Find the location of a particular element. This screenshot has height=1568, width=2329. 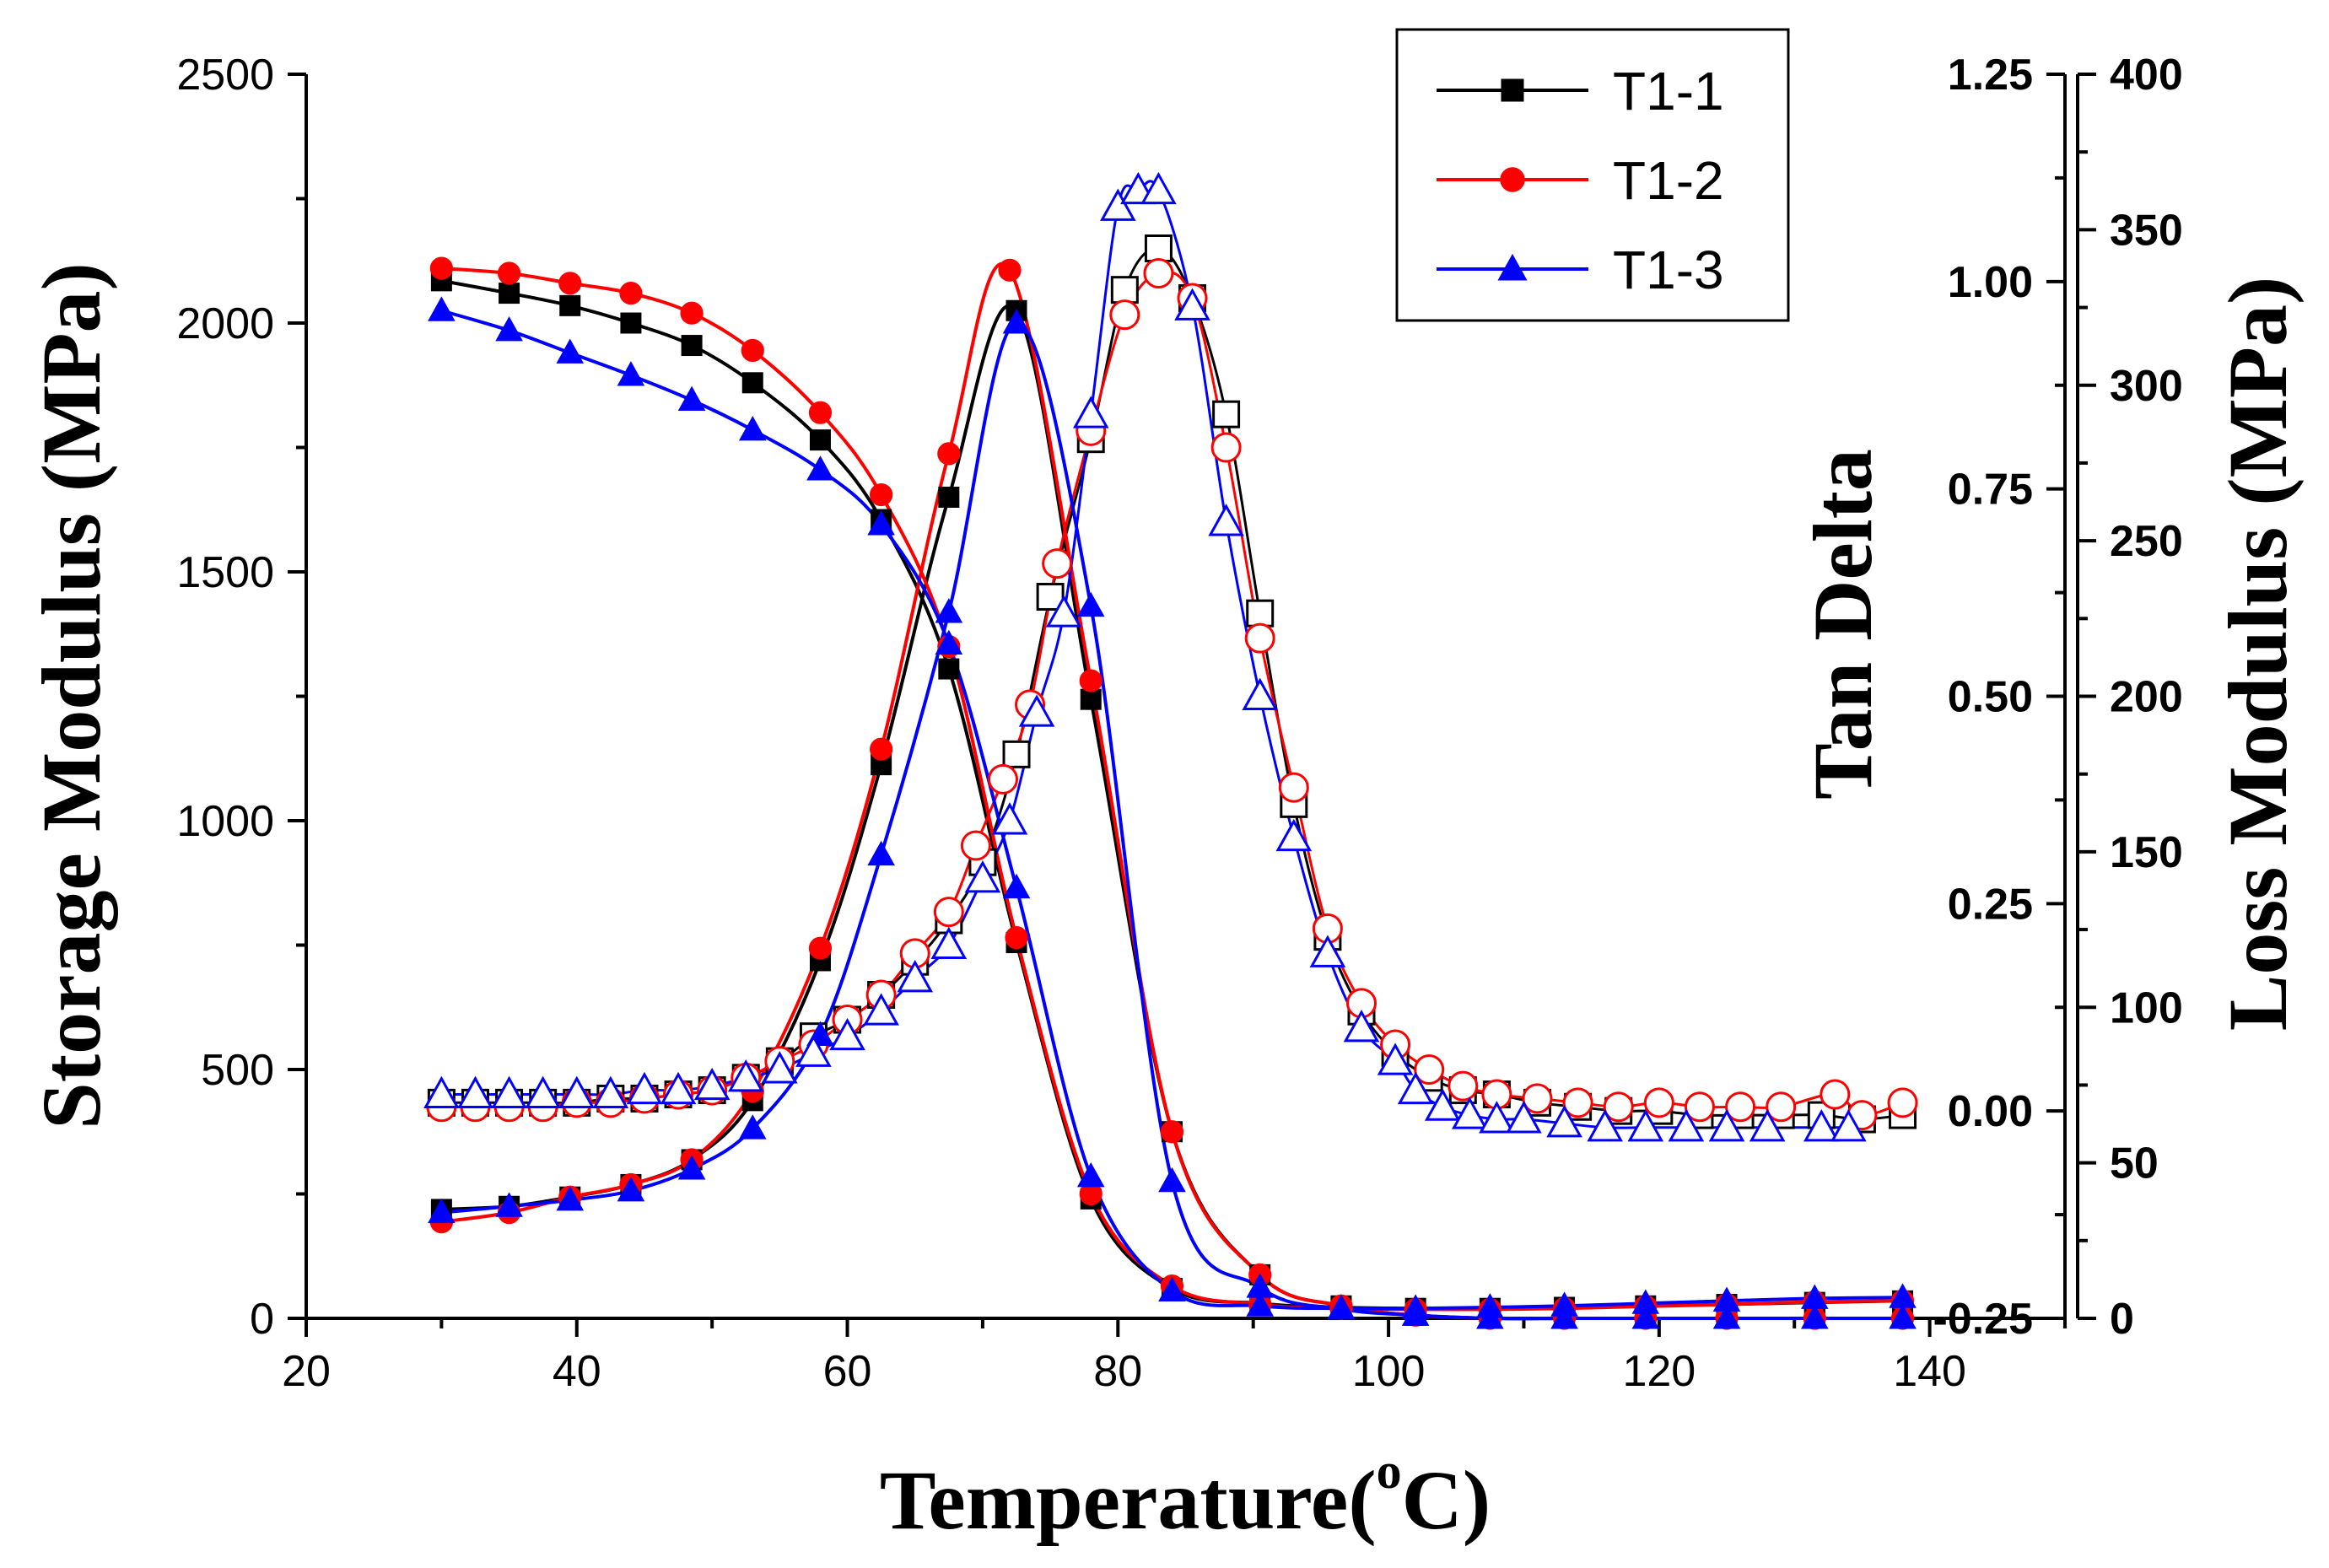

tan-tick-label: 0.50 is located at coordinates (1990, 698).